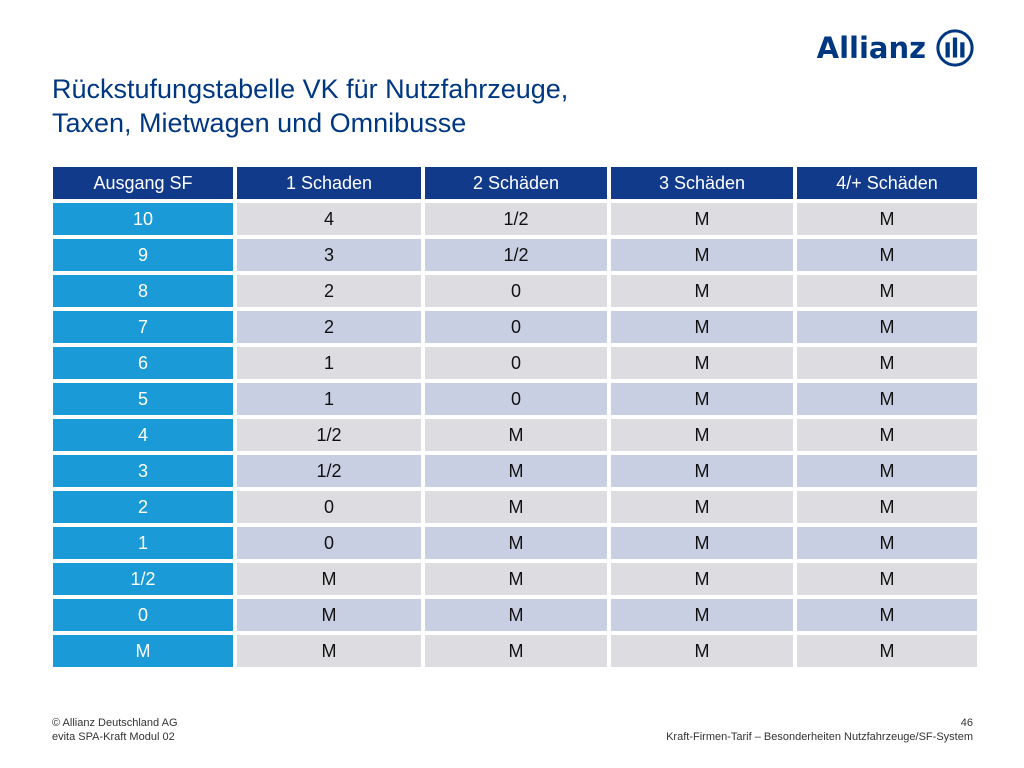 The width and height of the screenshot is (1024, 768). I want to click on column-header-3-schaeden: 3 Schäden, so click(702, 183).